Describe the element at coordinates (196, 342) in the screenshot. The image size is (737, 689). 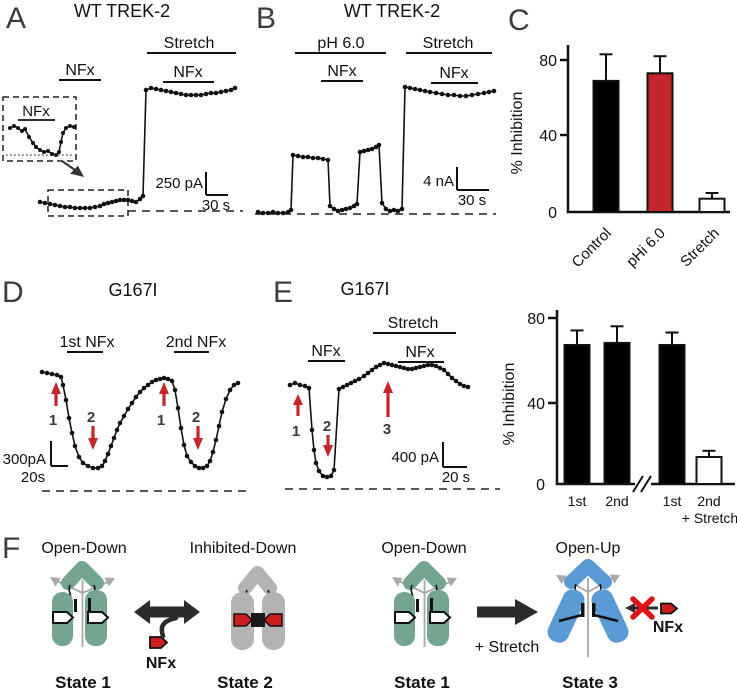
I see `second-nfx-label: 2nd NFx` at that location.